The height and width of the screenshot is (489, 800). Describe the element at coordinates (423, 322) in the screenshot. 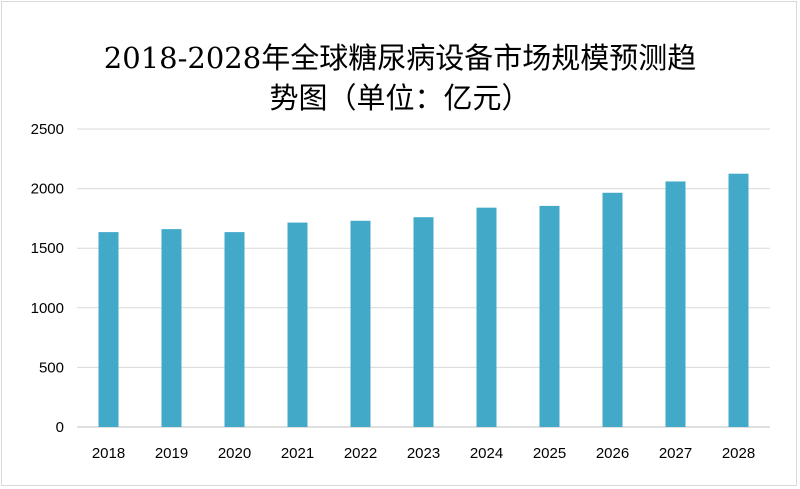

I see `bar-2023` at that location.